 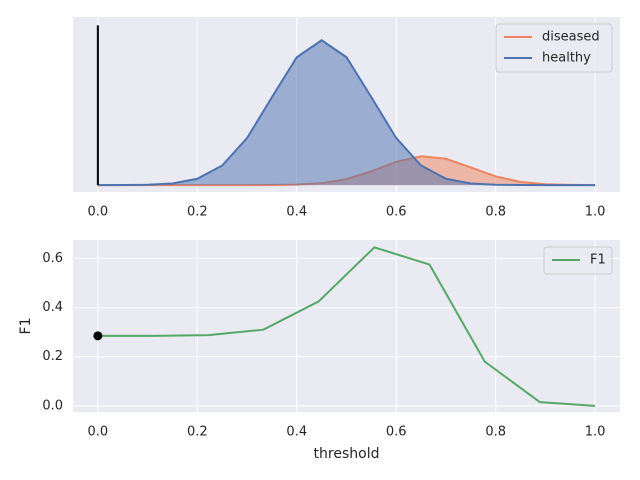 What do you see at coordinates (598, 260) in the screenshot?
I see `legend-label: F1` at bounding box center [598, 260].